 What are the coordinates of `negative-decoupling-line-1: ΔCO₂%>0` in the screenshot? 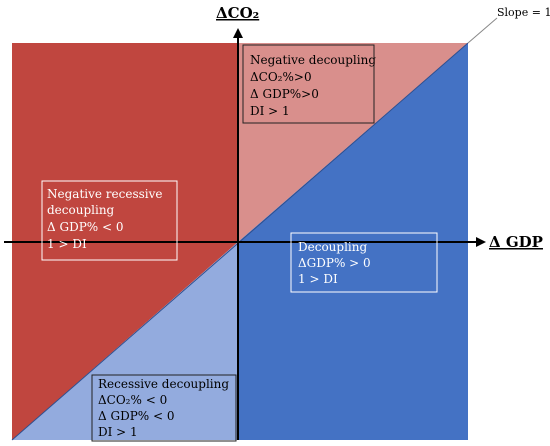 It's located at (281, 77).